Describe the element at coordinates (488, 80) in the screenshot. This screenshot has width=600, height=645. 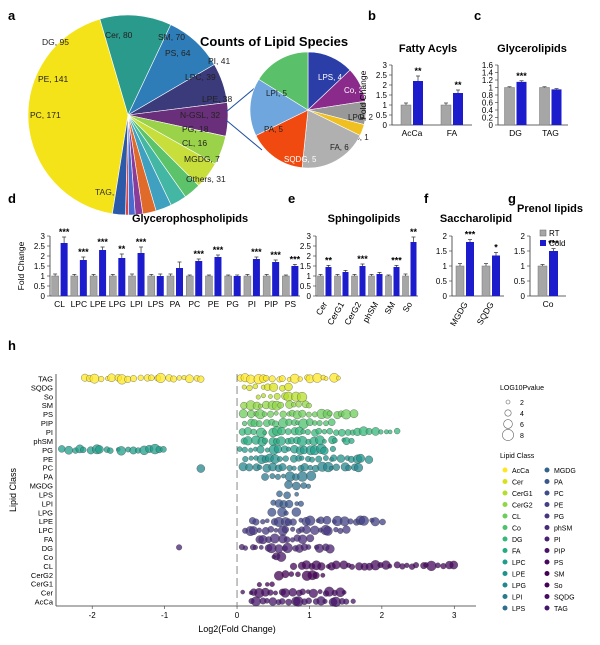
I see `y-tick-label: 1.2` at that location.